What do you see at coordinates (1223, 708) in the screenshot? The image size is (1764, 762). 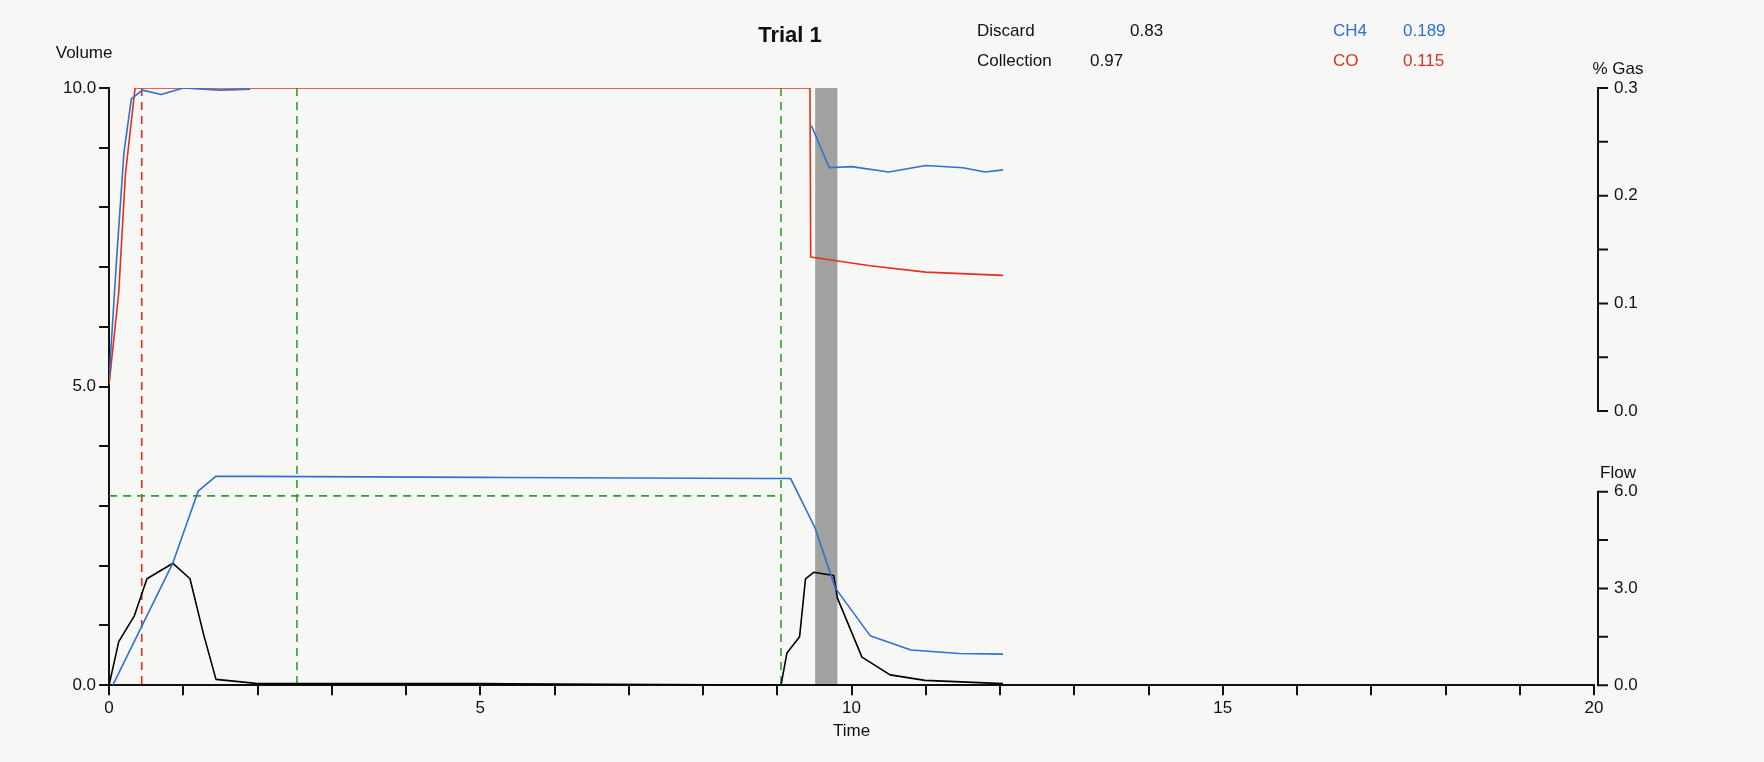 I see `x-tick-label: 15` at bounding box center [1223, 708].